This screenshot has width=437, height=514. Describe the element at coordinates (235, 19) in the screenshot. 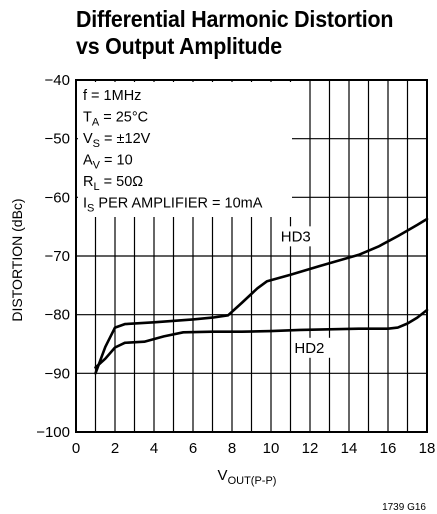

I see `chart-title-line-1: Differential Harmonic Distortion` at that location.